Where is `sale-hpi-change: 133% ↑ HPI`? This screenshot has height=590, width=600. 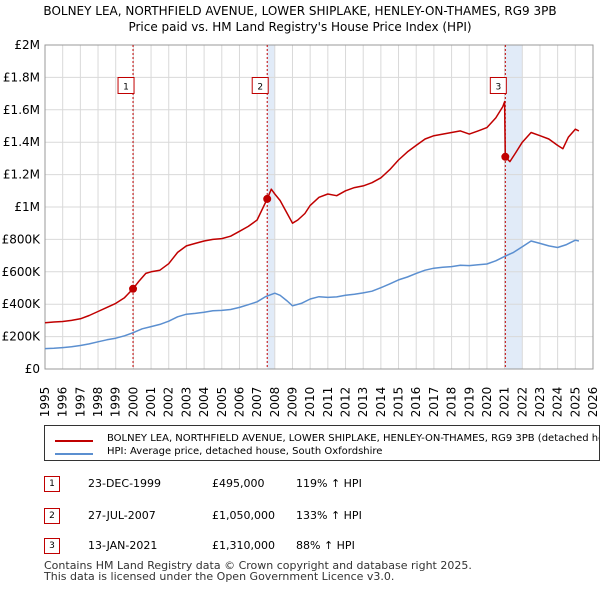 sale-hpi-change: 133% ↑ HPI is located at coordinates (329, 515).